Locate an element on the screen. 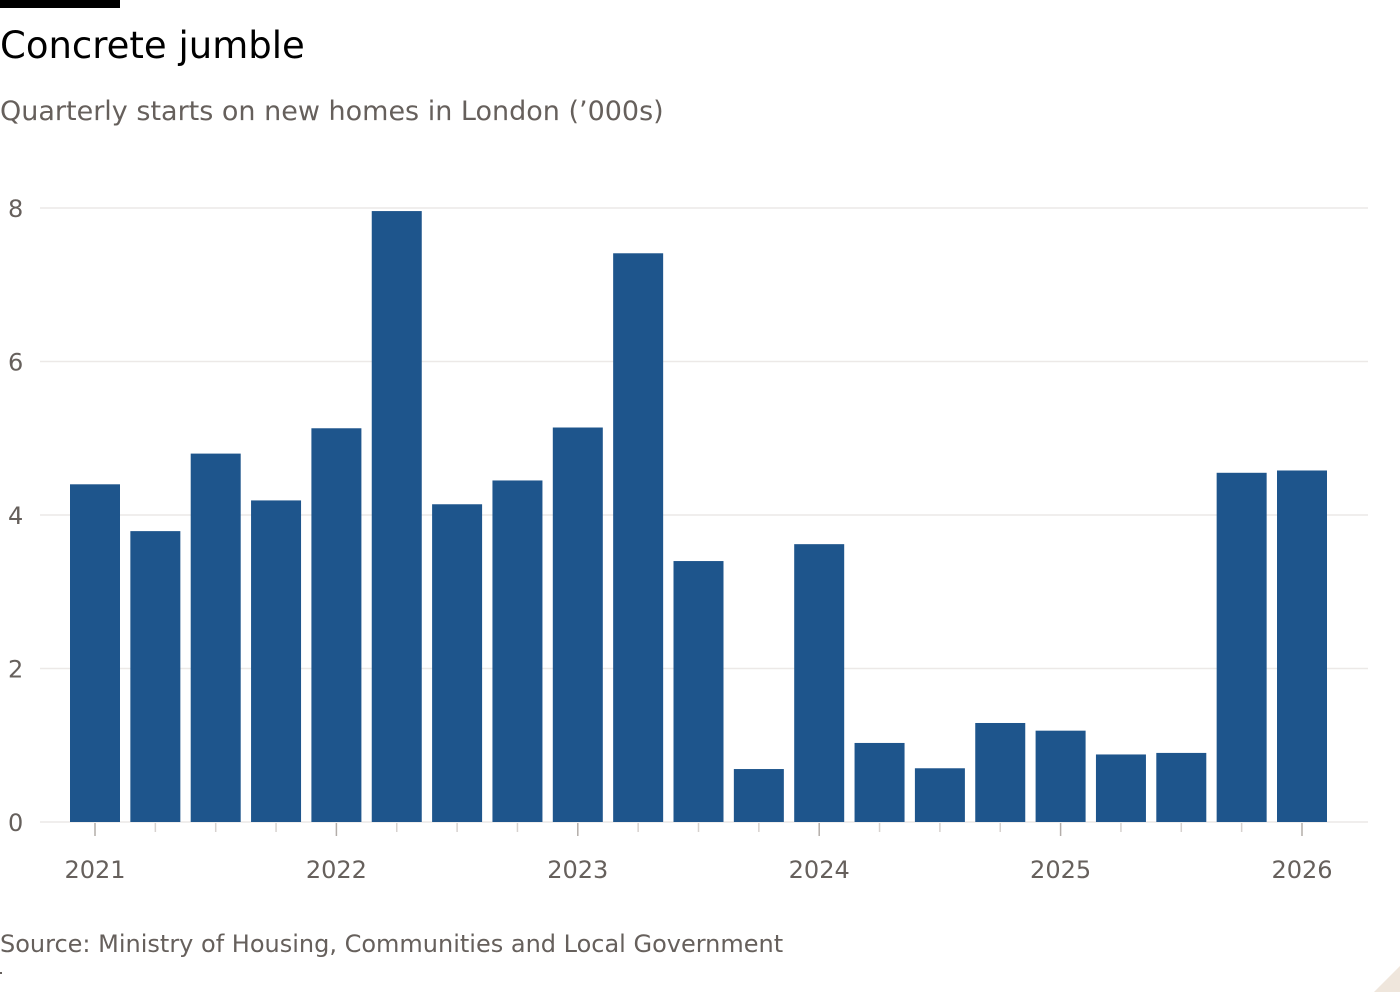 The height and width of the screenshot is (1000, 1400). bar: 2021 Q2: 3.79 is located at coordinates (155, 676).